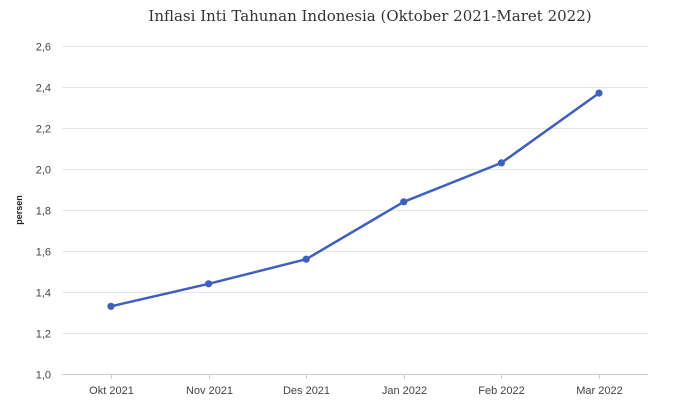 This screenshot has height=400, width=681. Describe the element at coordinates (111, 391) in the screenshot. I see `x-tick-label: Okt 2021` at that location.